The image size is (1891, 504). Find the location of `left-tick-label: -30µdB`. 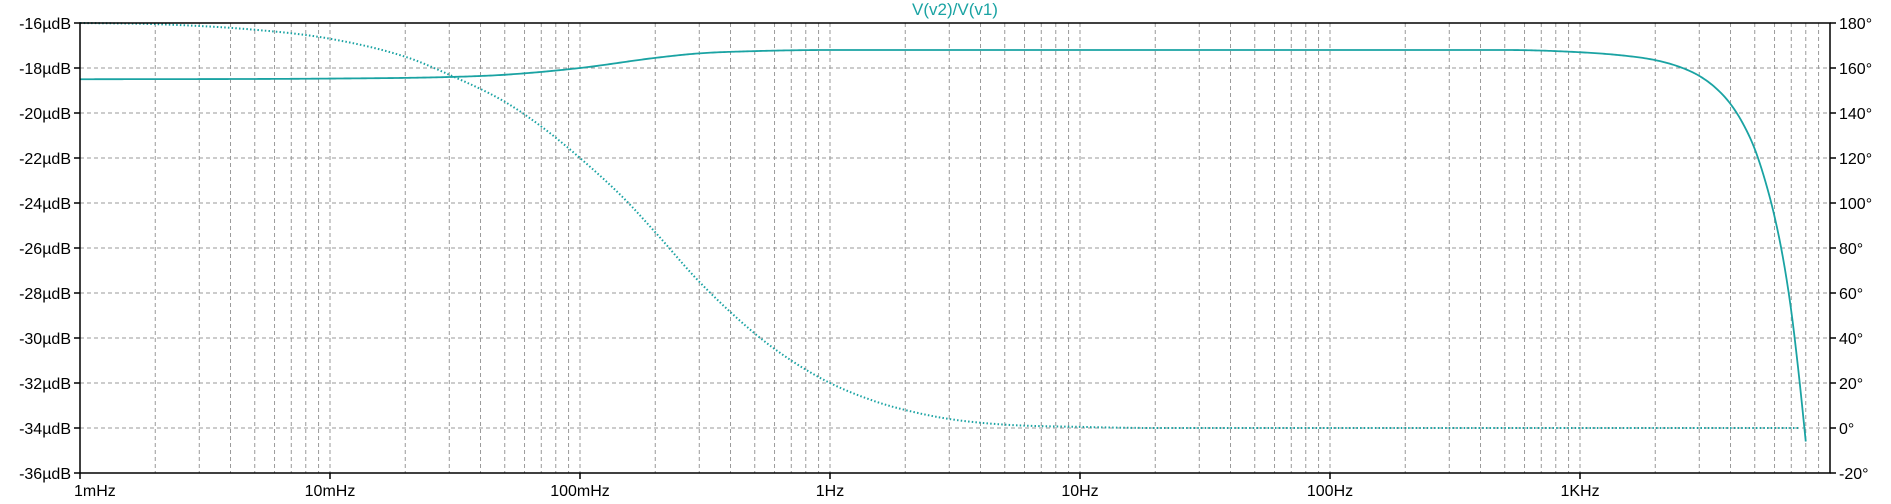

left-tick-label: -30µdB is located at coordinates (45, 339).